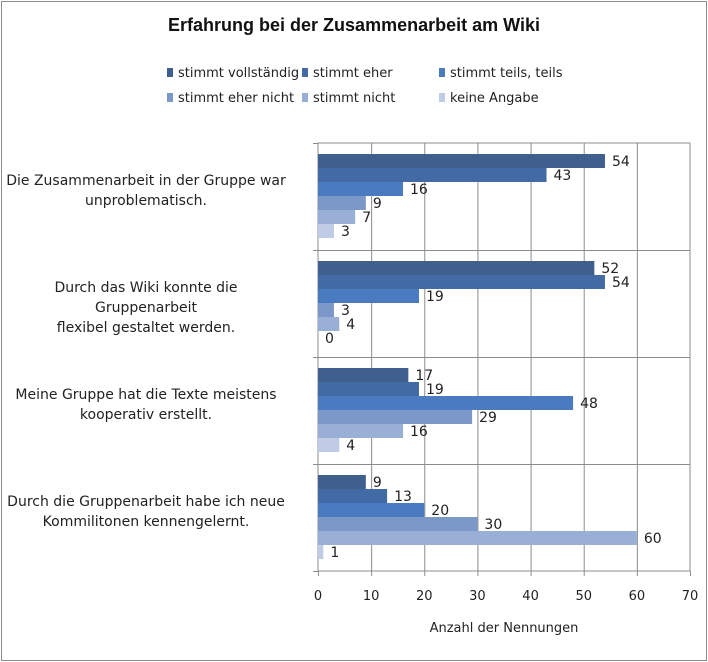 The image size is (708, 662). I want to click on x-axis-title: Anzahl der Nennungen, so click(504, 628).